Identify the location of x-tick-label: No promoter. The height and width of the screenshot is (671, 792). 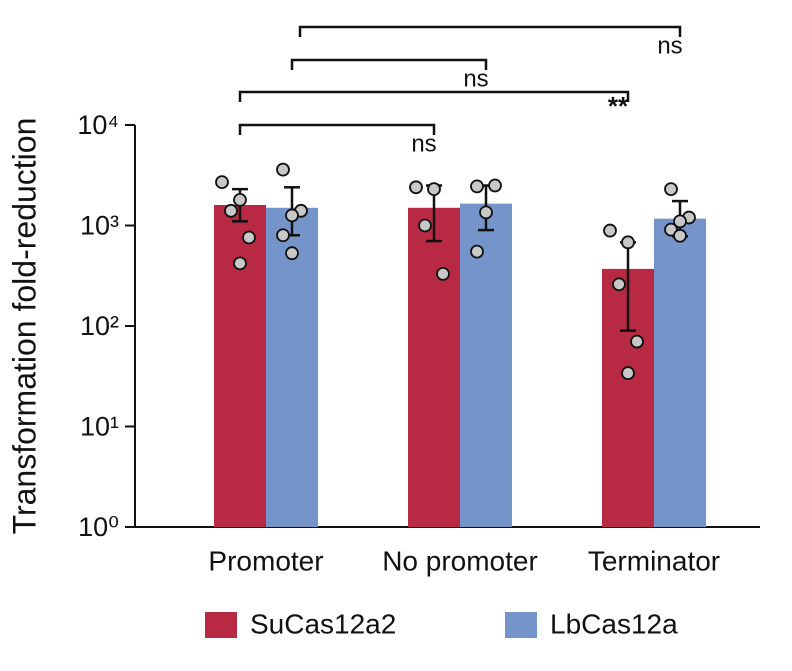
(460, 560).